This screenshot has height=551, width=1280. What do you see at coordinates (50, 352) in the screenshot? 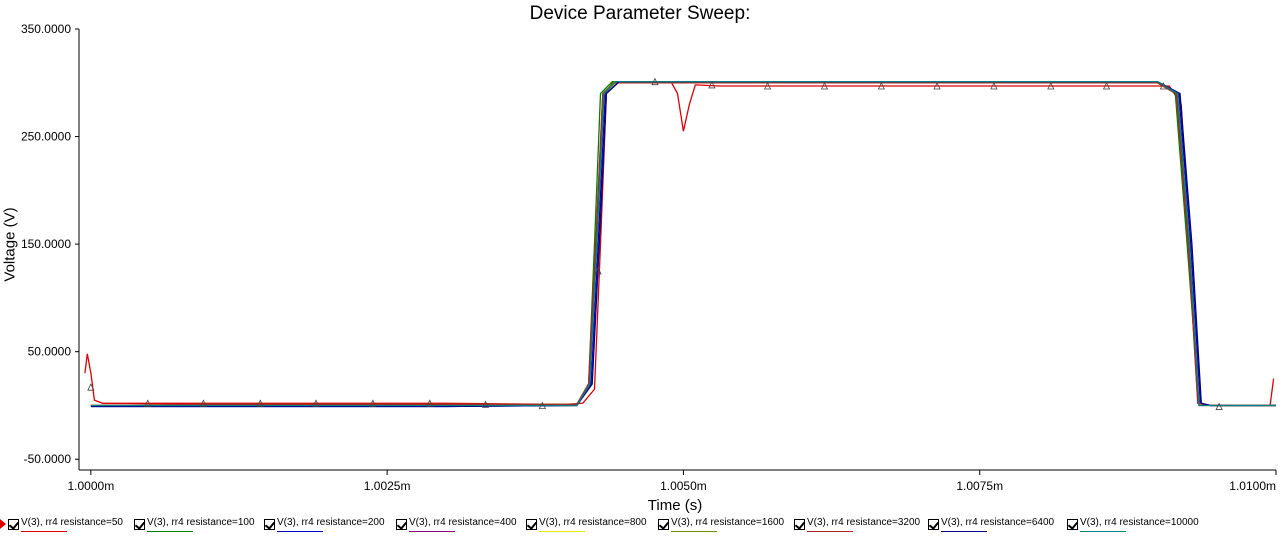
I see `y-tick-label: 50.0000` at bounding box center [50, 352].